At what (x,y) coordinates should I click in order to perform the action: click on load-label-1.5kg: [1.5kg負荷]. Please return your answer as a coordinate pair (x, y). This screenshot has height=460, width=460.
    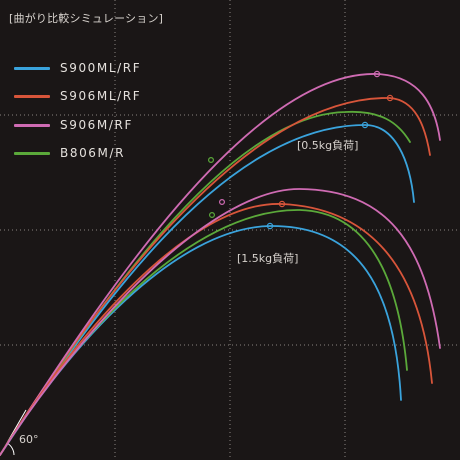
    Looking at the image, I should click on (268, 258).